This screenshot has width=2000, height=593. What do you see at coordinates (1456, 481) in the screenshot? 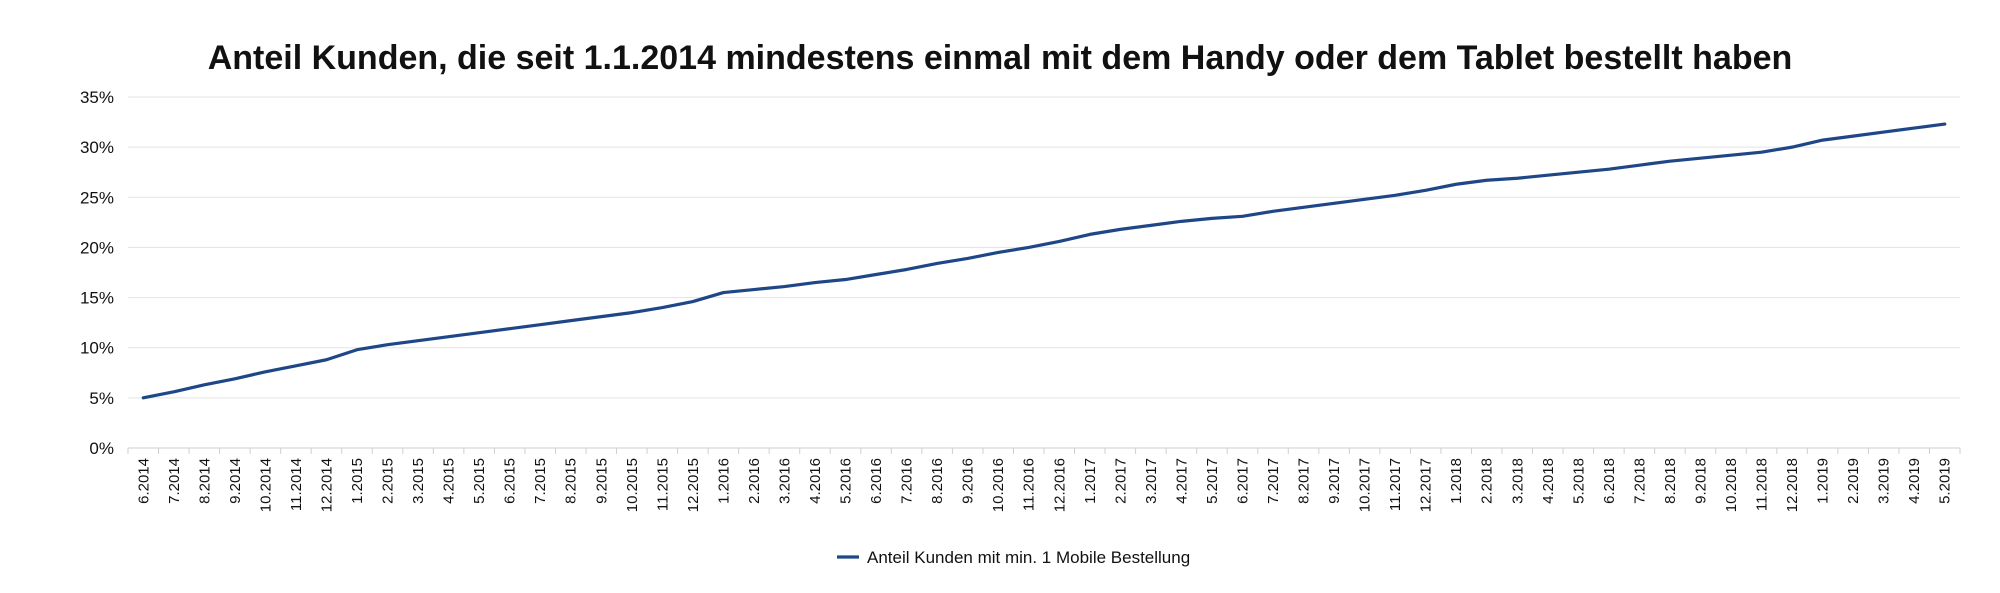
I see `x-tick-label: 1.2018` at bounding box center [1456, 481].